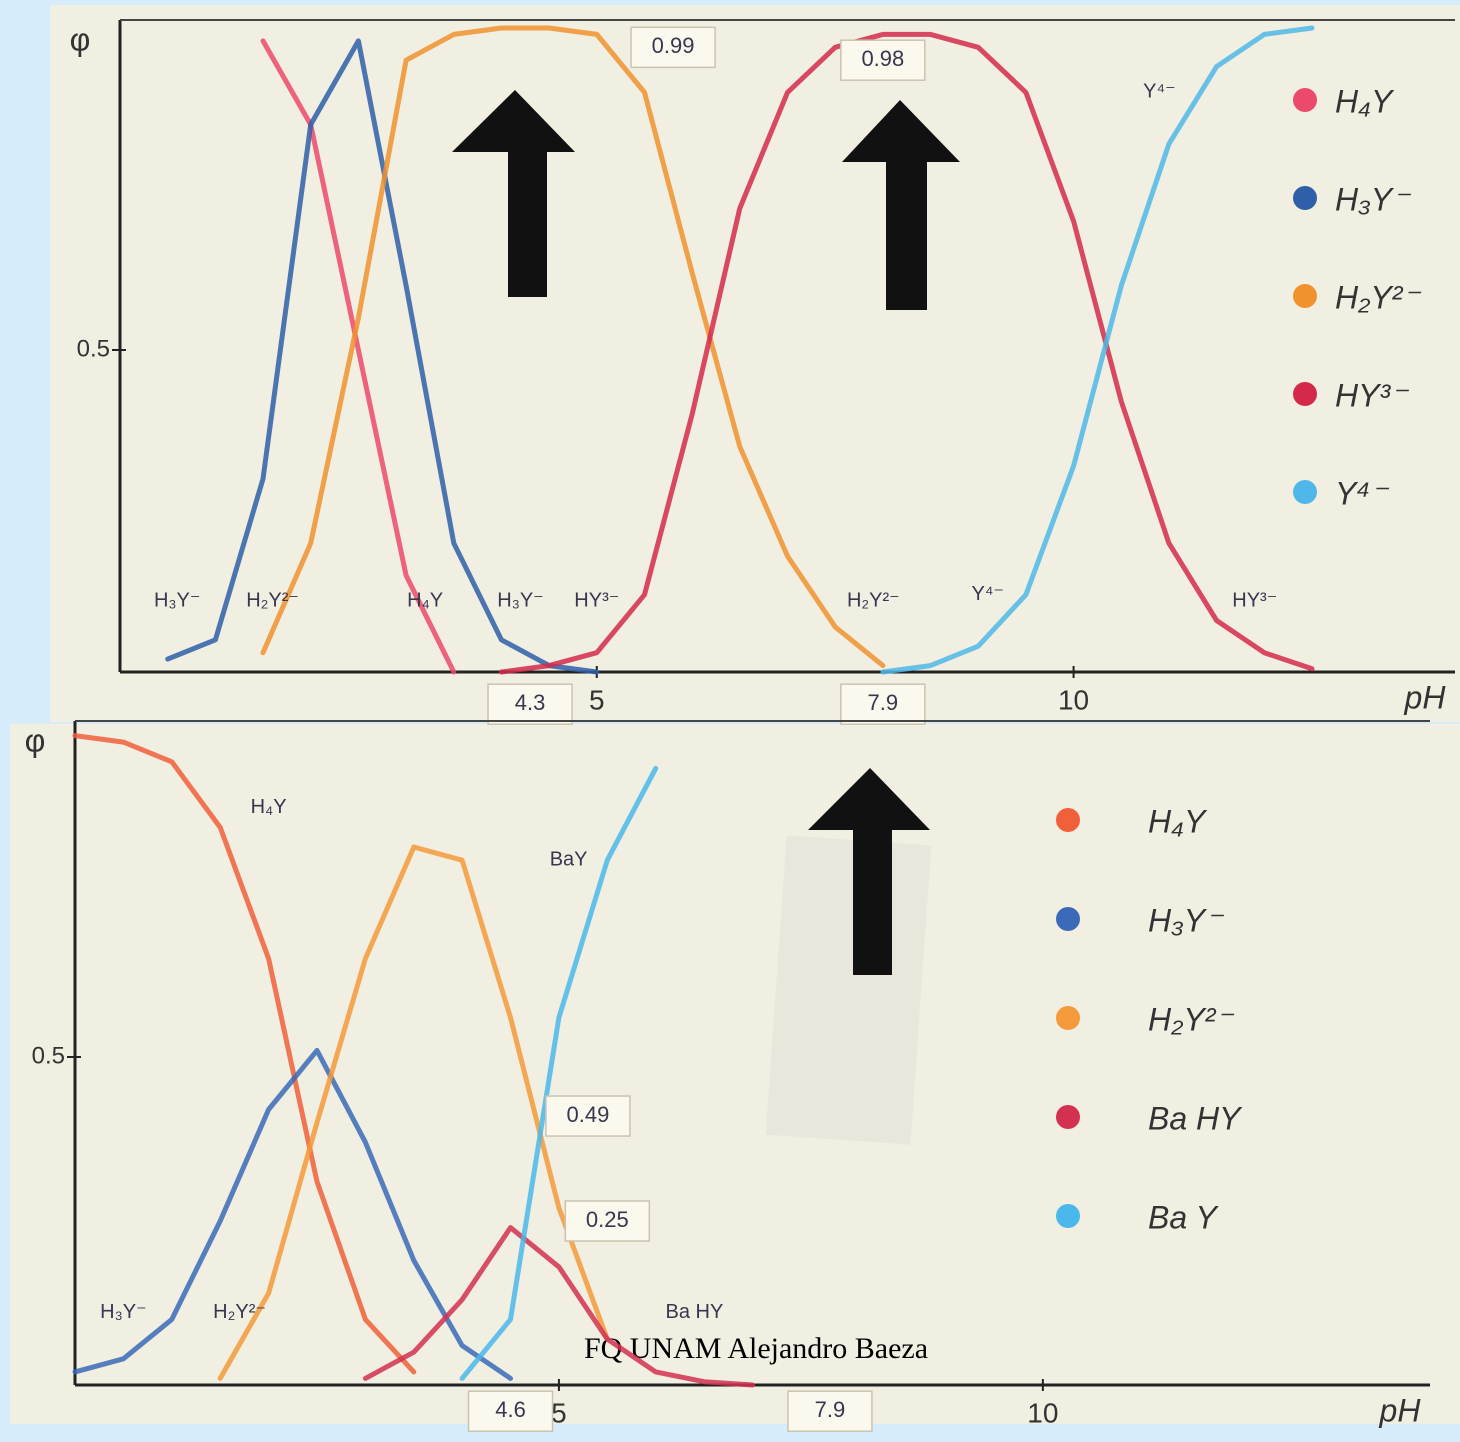 This screenshot has height=1442, width=1460. Describe the element at coordinates (1183, 1217) in the screenshot. I see `legend-label: Ba Y` at that location.